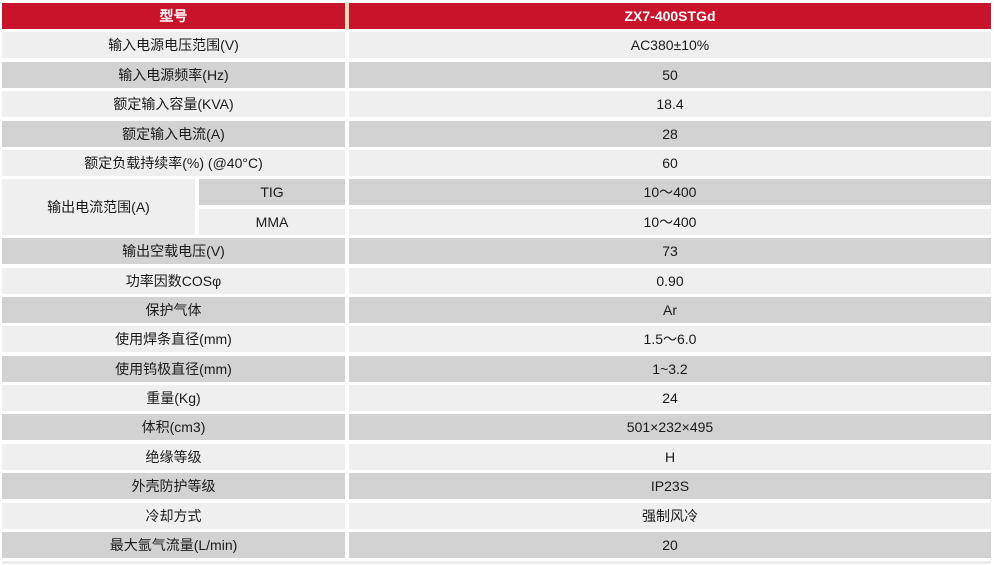 The width and height of the screenshot is (994, 565). I want to click on spec-group-subvalues: 10～400 10～400, so click(670, 207).